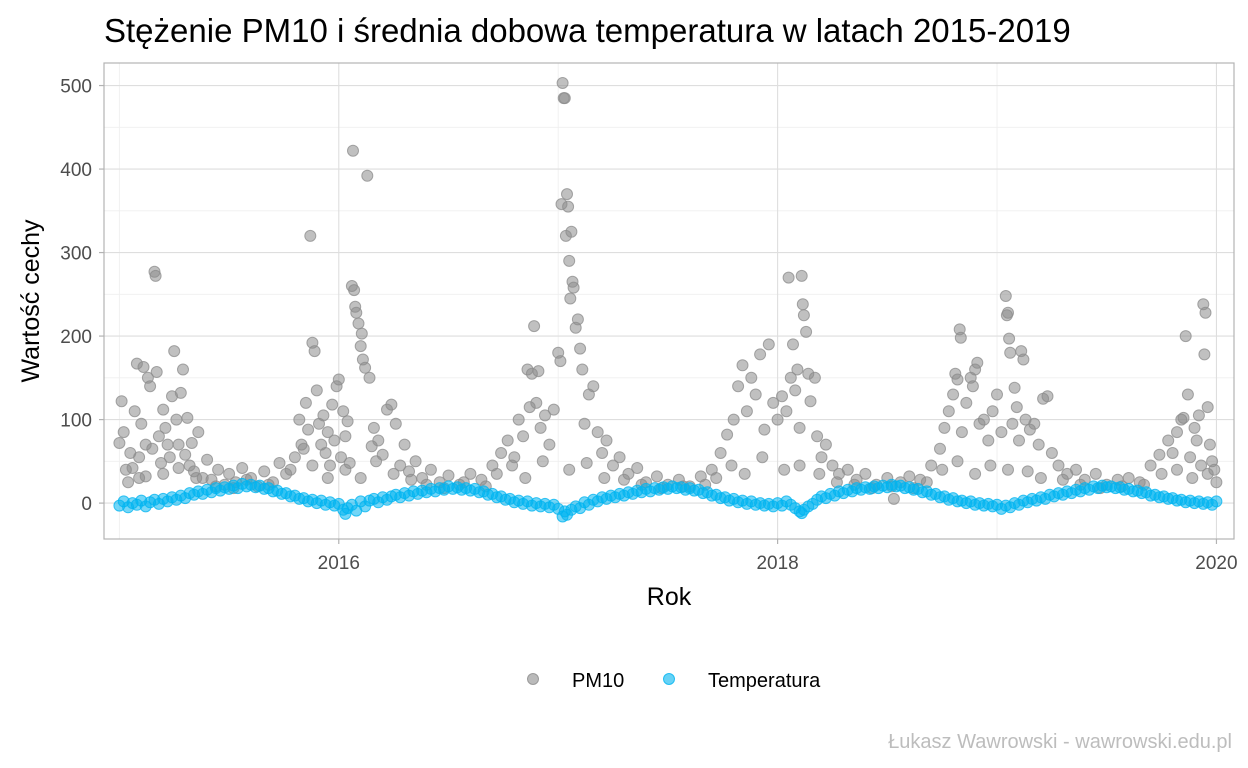 The height and width of the screenshot is (768, 1248). What do you see at coordinates (1216, 563) in the screenshot?
I see `x-tick-label: 2020` at bounding box center [1216, 563].